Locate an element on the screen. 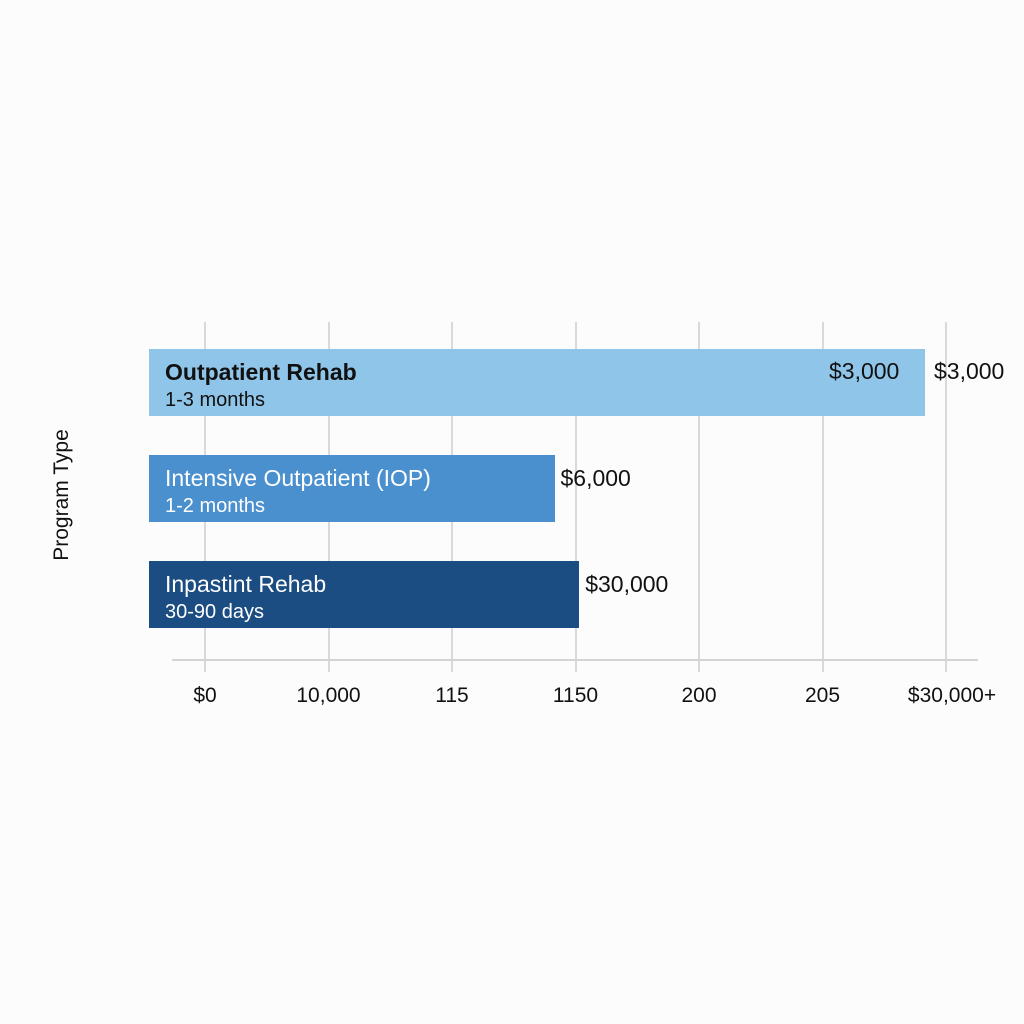 The width and height of the screenshot is (1024, 1024). bar: Outpatient Rehab 1-3 months is located at coordinates (537, 382).